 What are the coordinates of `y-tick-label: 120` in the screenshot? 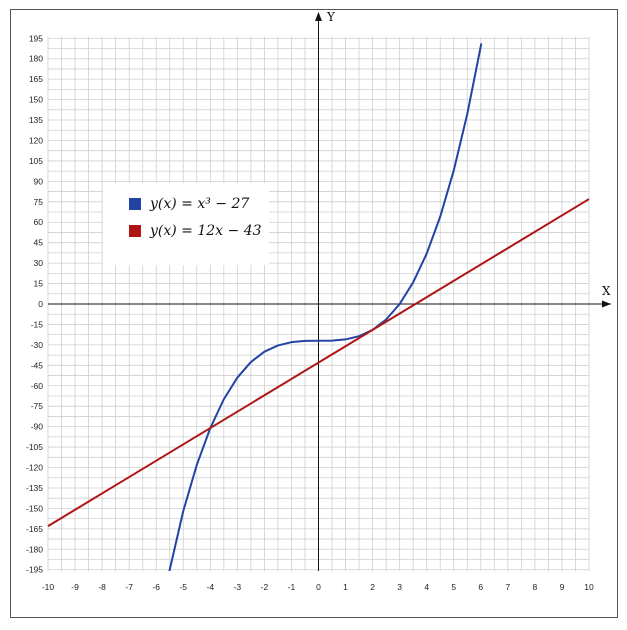 It's located at (36, 140).